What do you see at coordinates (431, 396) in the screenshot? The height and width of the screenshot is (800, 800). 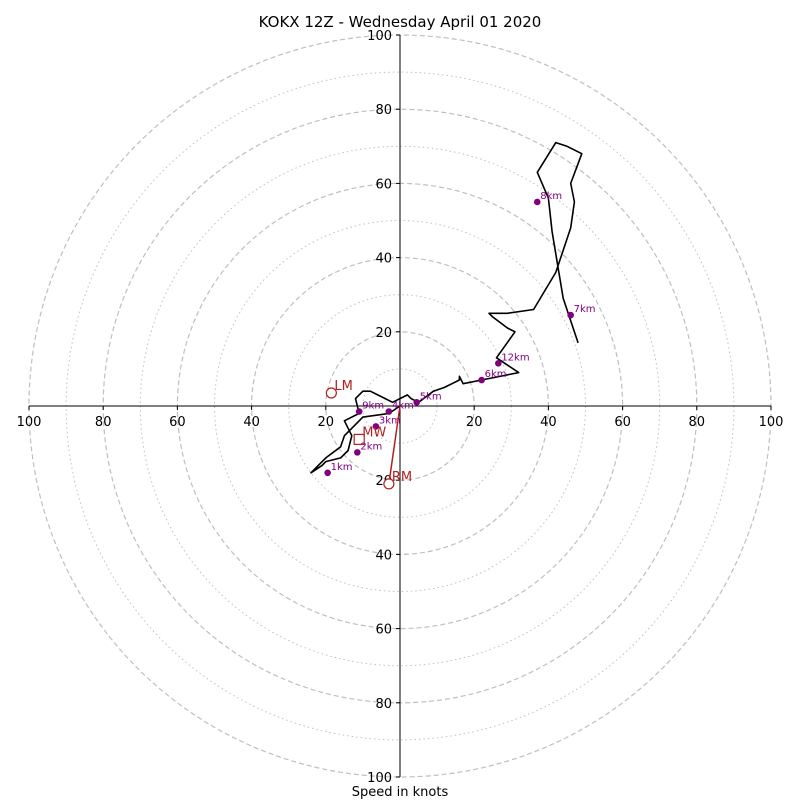 I see `height-label-5km: 5km` at bounding box center [431, 396].